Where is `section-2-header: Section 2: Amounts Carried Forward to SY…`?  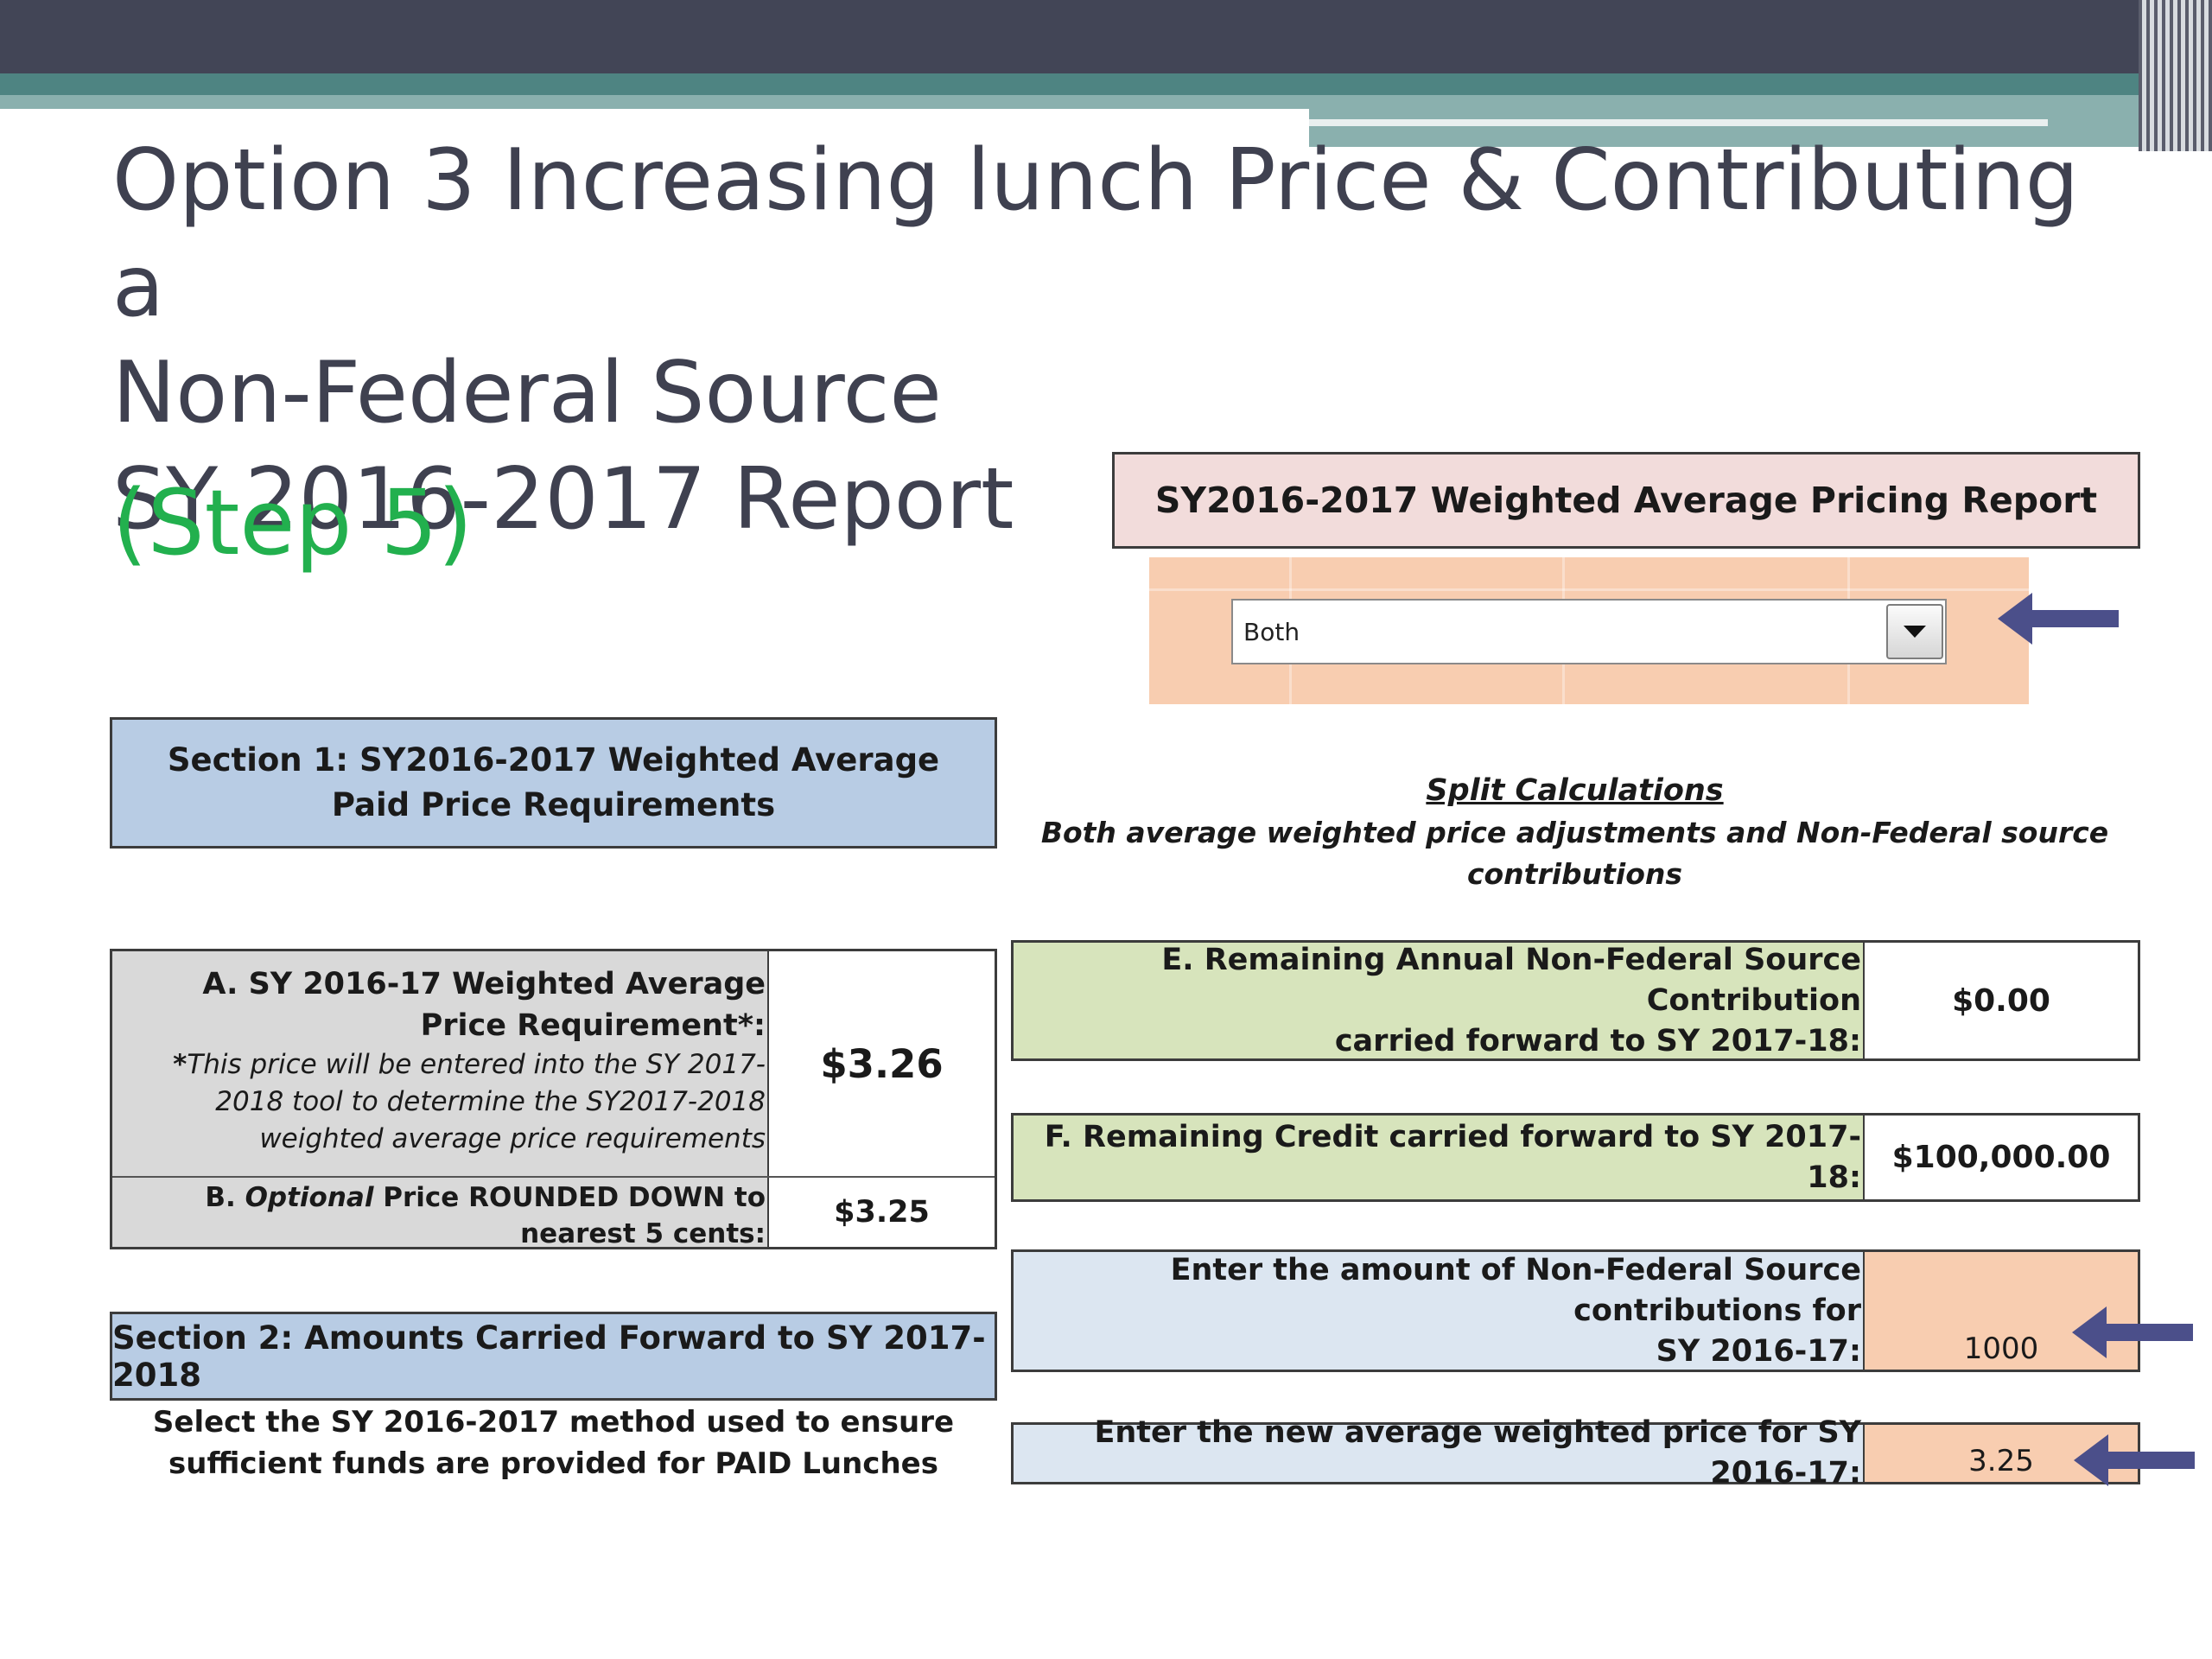
section-2-header: Section 2: Amounts Carried Forward to SY… is located at coordinates (553, 1356).